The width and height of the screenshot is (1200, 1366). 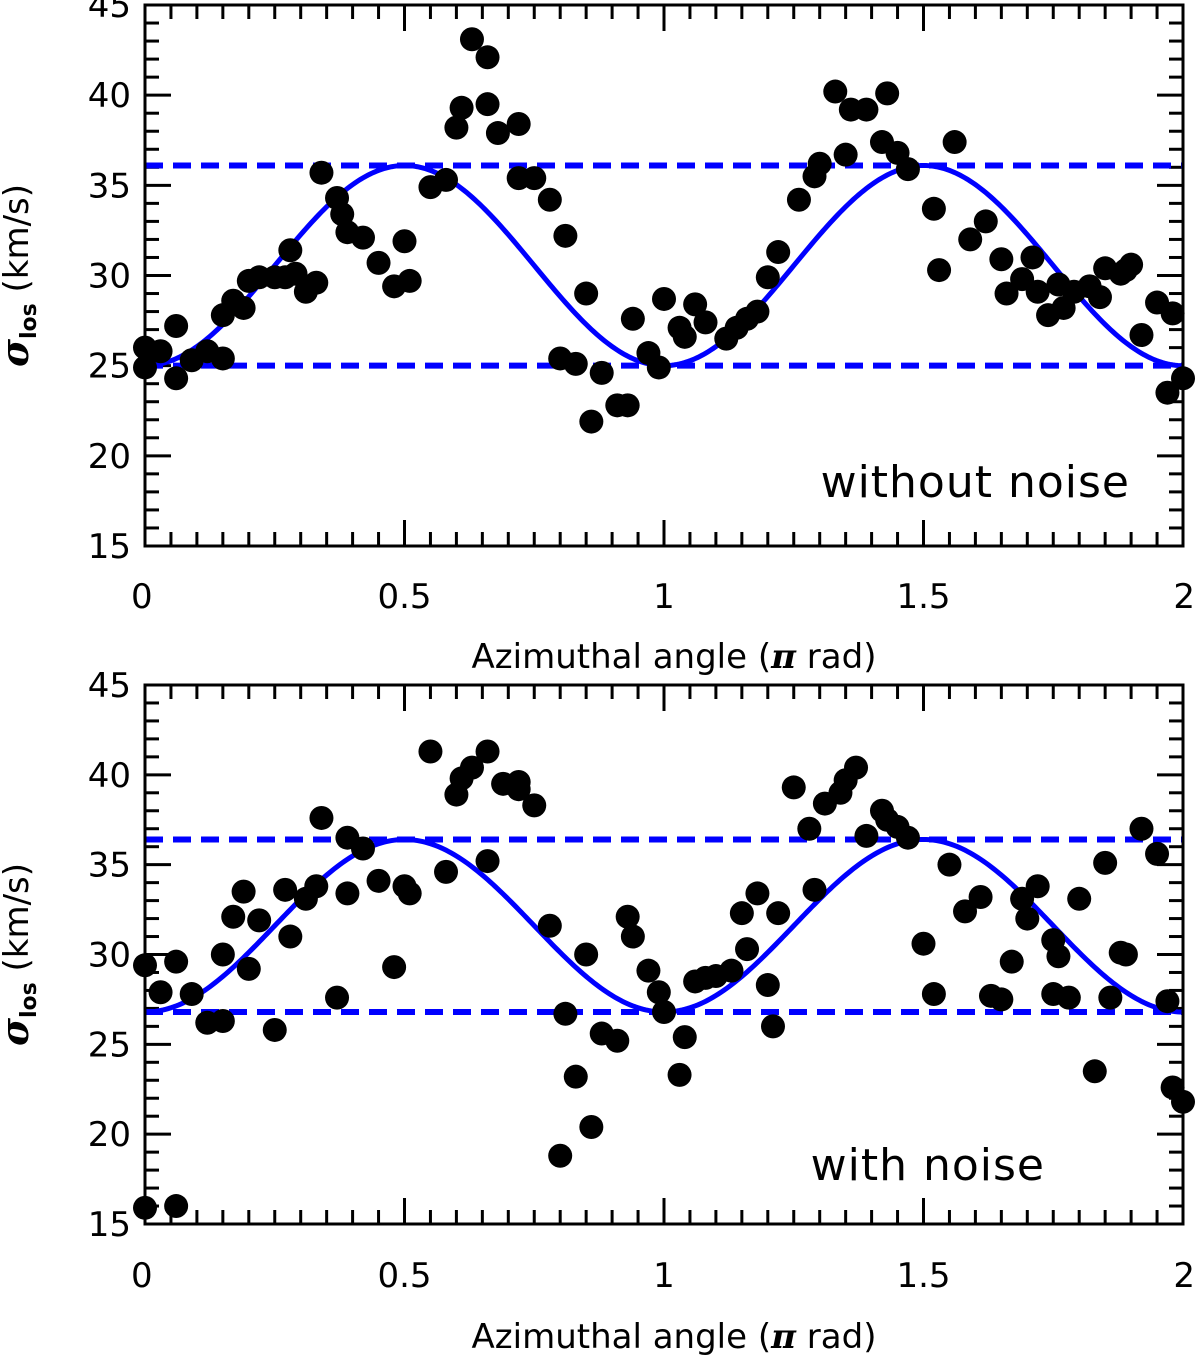 I want to click on x-tick-label: 0.5, so click(x=404, y=597).